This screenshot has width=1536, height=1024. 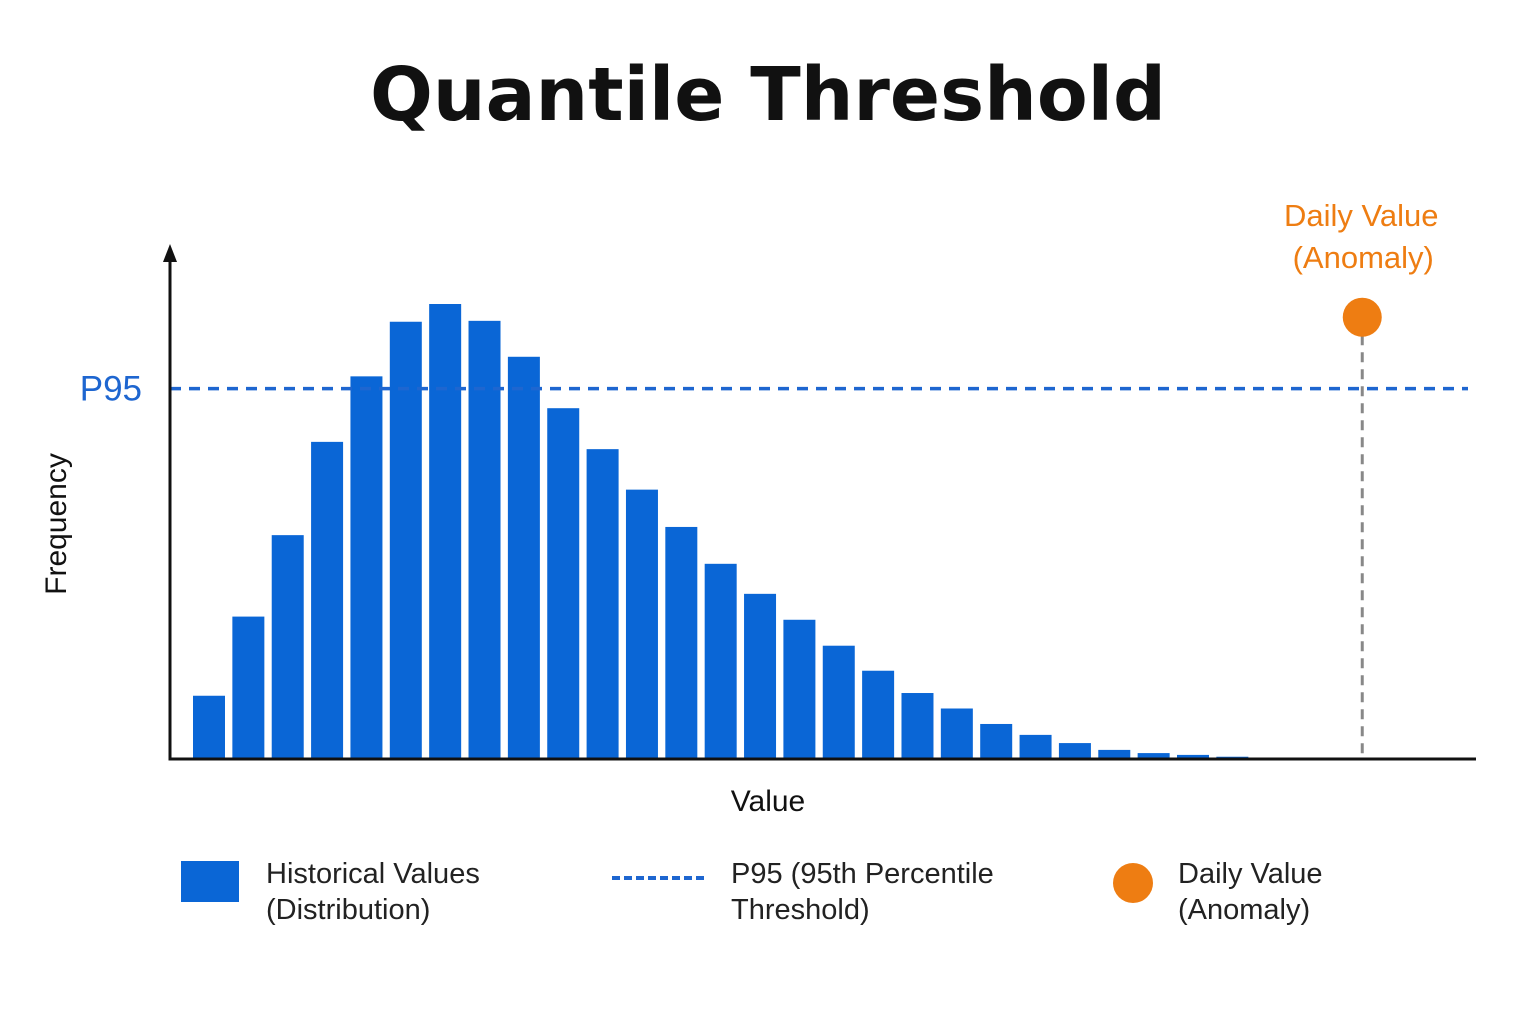 I want to click on legend-daily-line2: (Anomaly), so click(x=1244, y=910).